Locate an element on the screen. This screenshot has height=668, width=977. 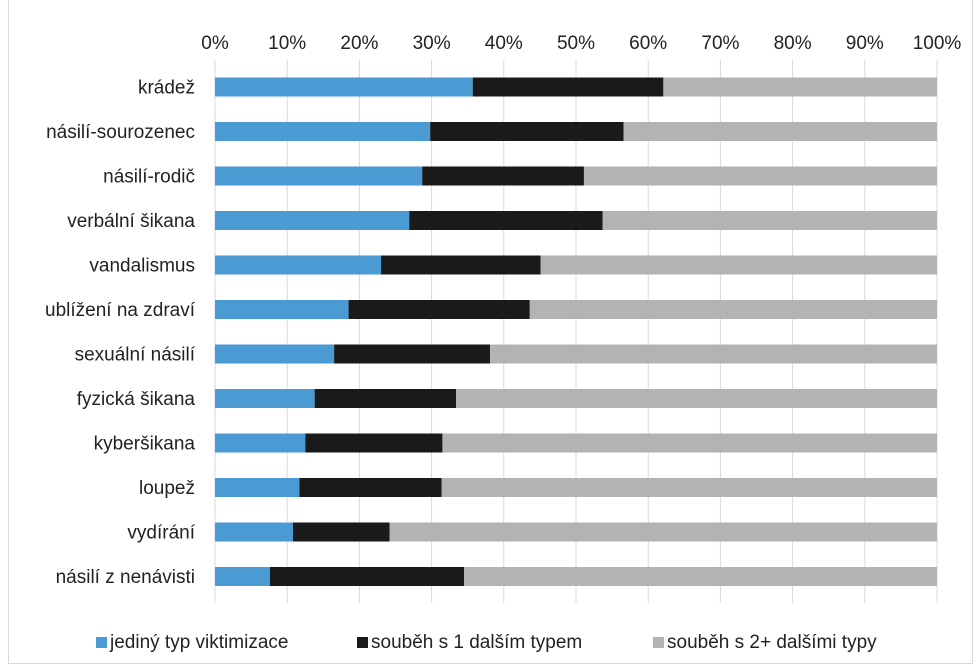
category-label: násilí-sourozenec is located at coordinates (120, 132).